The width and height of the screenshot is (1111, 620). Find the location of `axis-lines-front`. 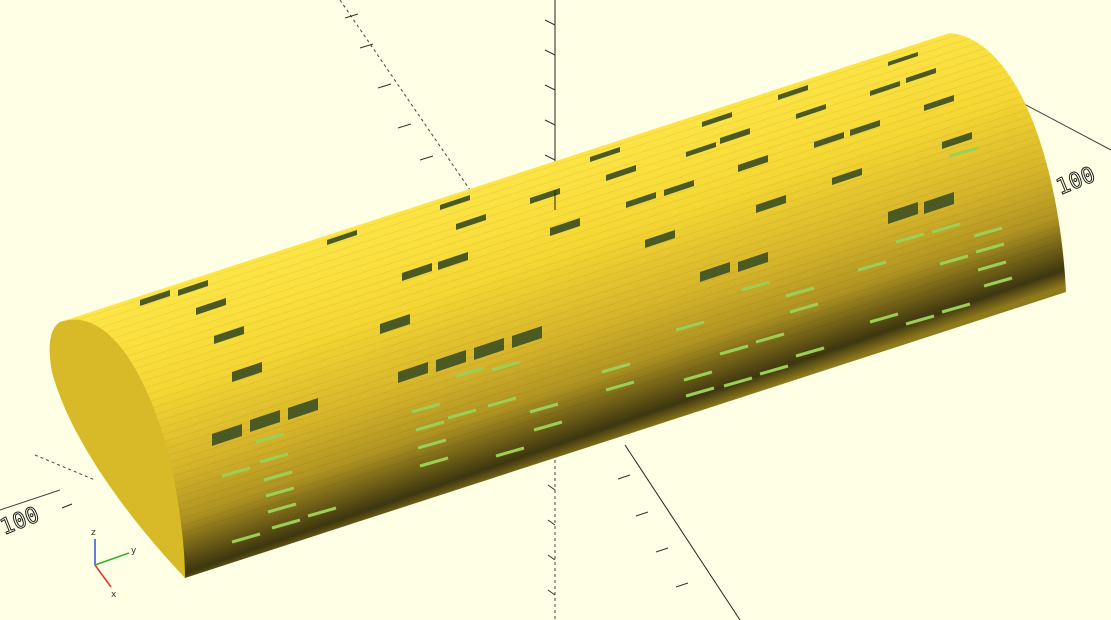

axis-lines-front is located at coordinates (644, 405).